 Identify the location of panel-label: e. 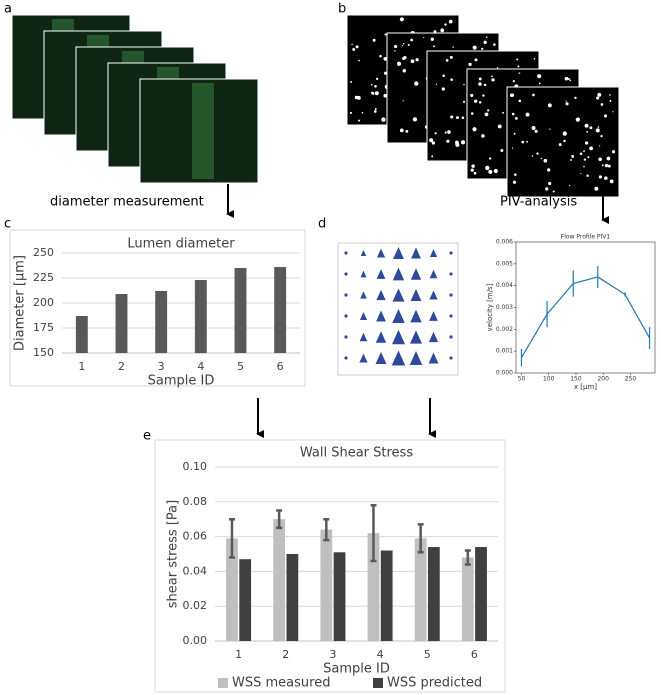
(147, 436).